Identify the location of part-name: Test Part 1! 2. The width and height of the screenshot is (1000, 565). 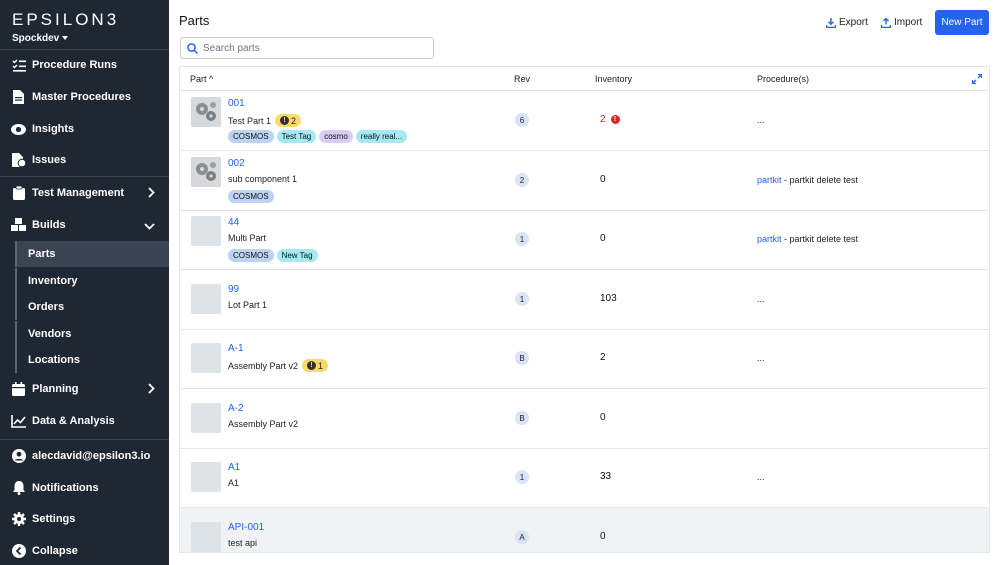
(265, 120).